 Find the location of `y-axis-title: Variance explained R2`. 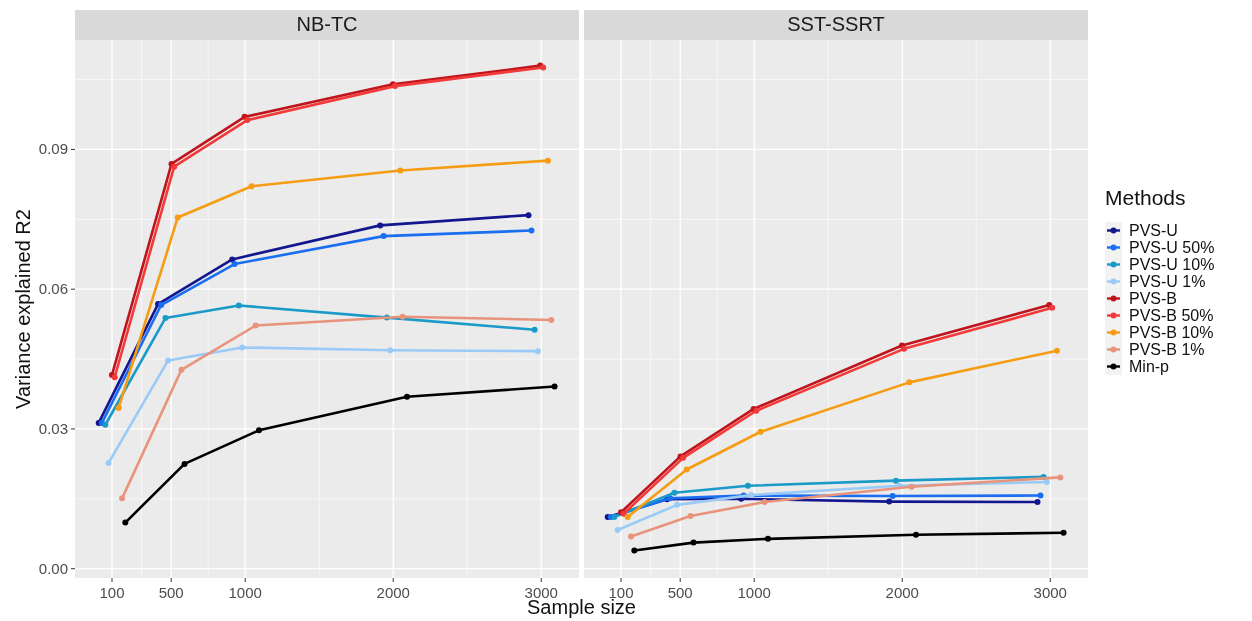

y-axis-title: Variance explained R2 is located at coordinates (23, 309).